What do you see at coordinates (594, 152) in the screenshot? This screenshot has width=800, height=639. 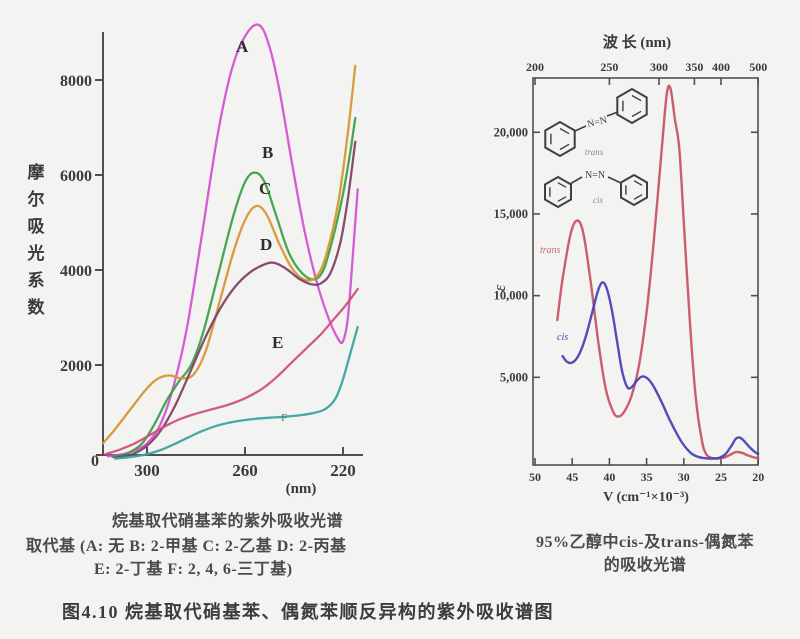 I see `trans-structure-label: trans` at bounding box center [594, 152].